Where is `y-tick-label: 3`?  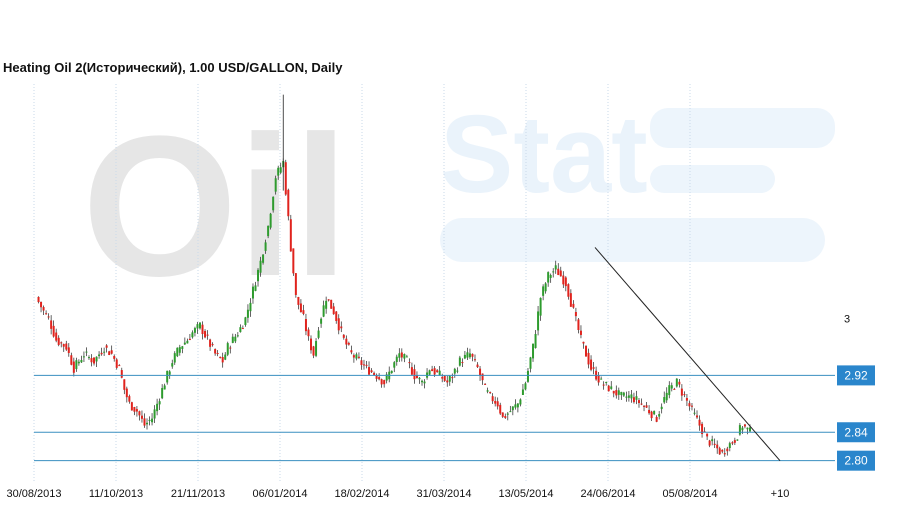
y-tick-label: 3 is located at coordinates (847, 320).